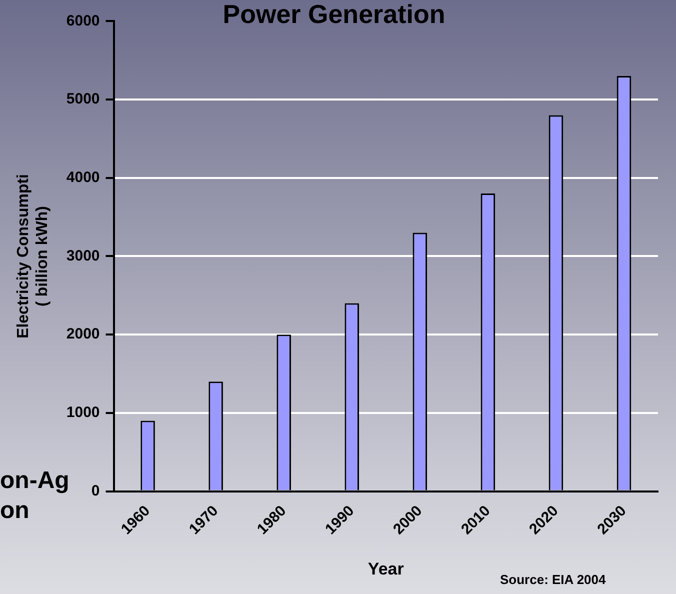 The width and height of the screenshot is (676, 594). What do you see at coordinates (553, 579) in the screenshot?
I see `source-note: Source: EIA 2004` at bounding box center [553, 579].